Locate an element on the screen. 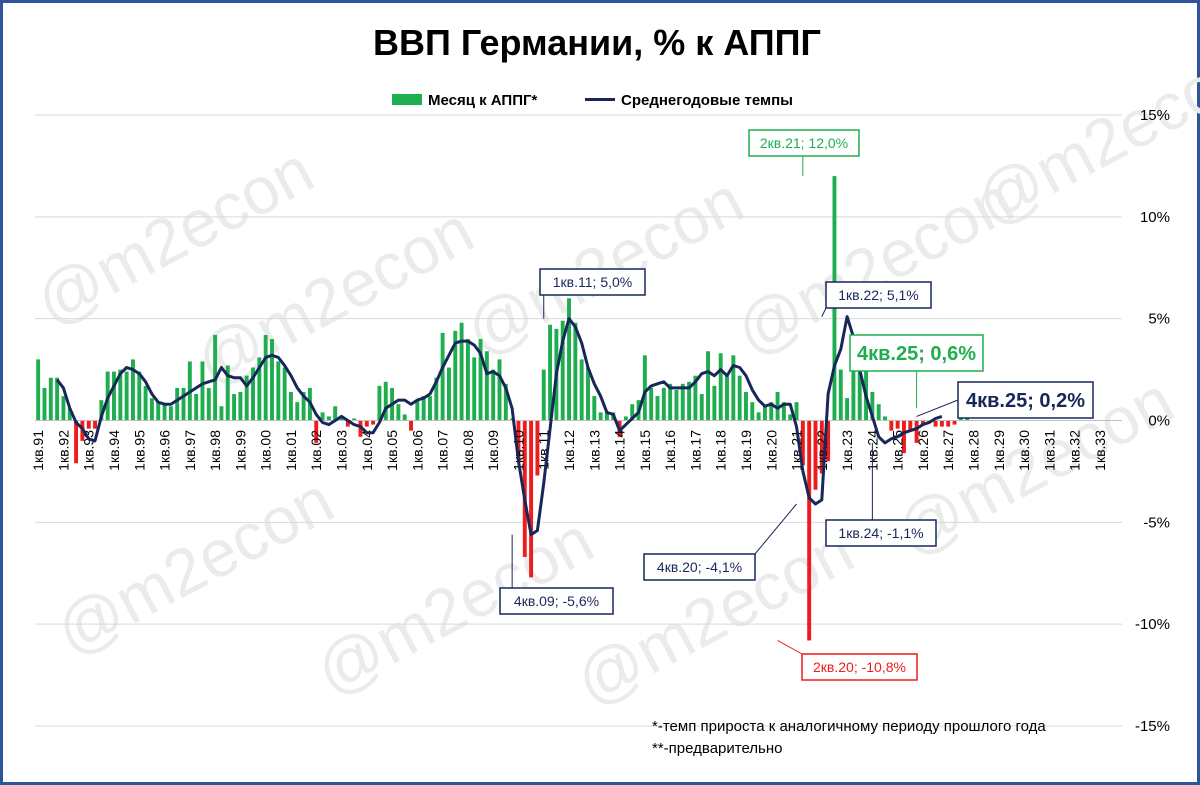 Image resolution: width=1200 pixels, height=785 pixels. x-tick-label: 1кв.06 is located at coordinates (417, 450).